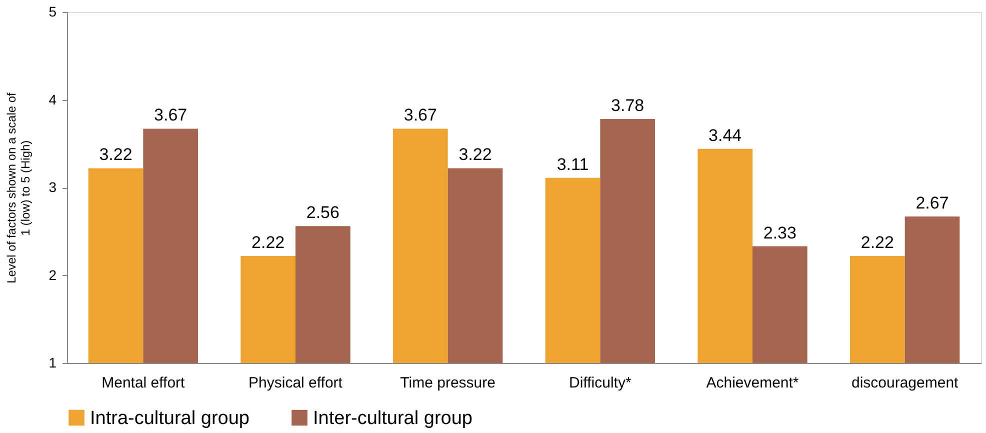 This screenshot has height=433, width=986. Describe the element at coordinates (323, 212) in the screenshot. I see `data-label: 2.56` at that location.